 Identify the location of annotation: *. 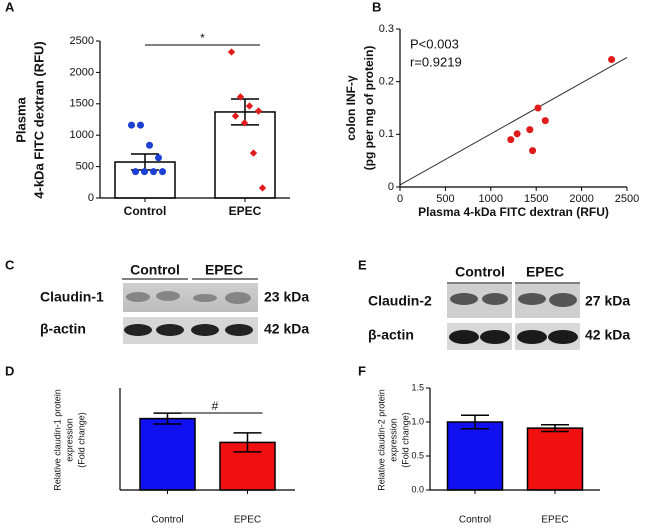
(202, 38).